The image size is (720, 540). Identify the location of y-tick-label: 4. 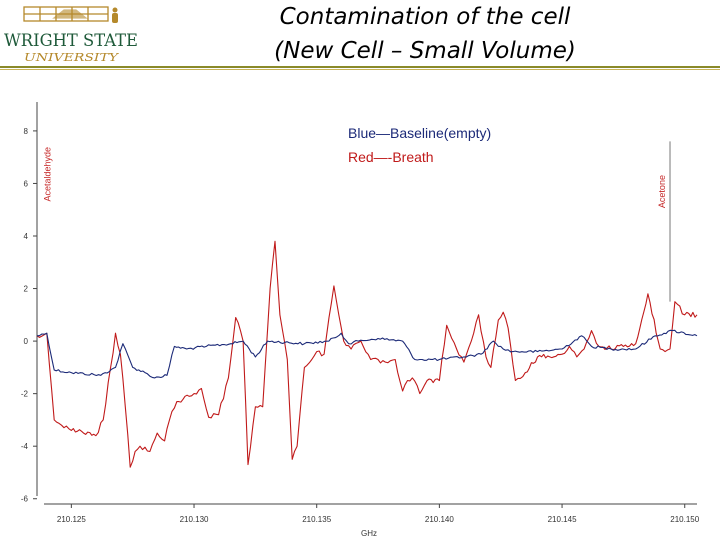
(26, 236).